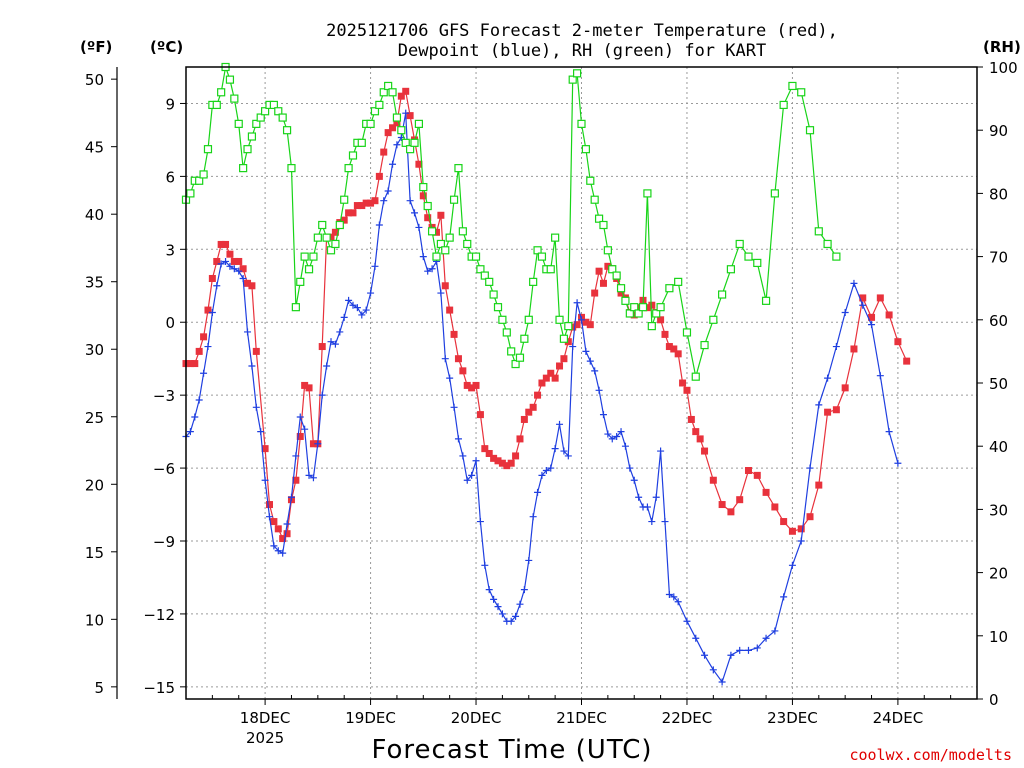 The height and width of the screenshot is (768, 1024). Describe the element at coordinates (930, 755) in the screenshot. I see `credit-link: coolwx.com/modelts` at that location.